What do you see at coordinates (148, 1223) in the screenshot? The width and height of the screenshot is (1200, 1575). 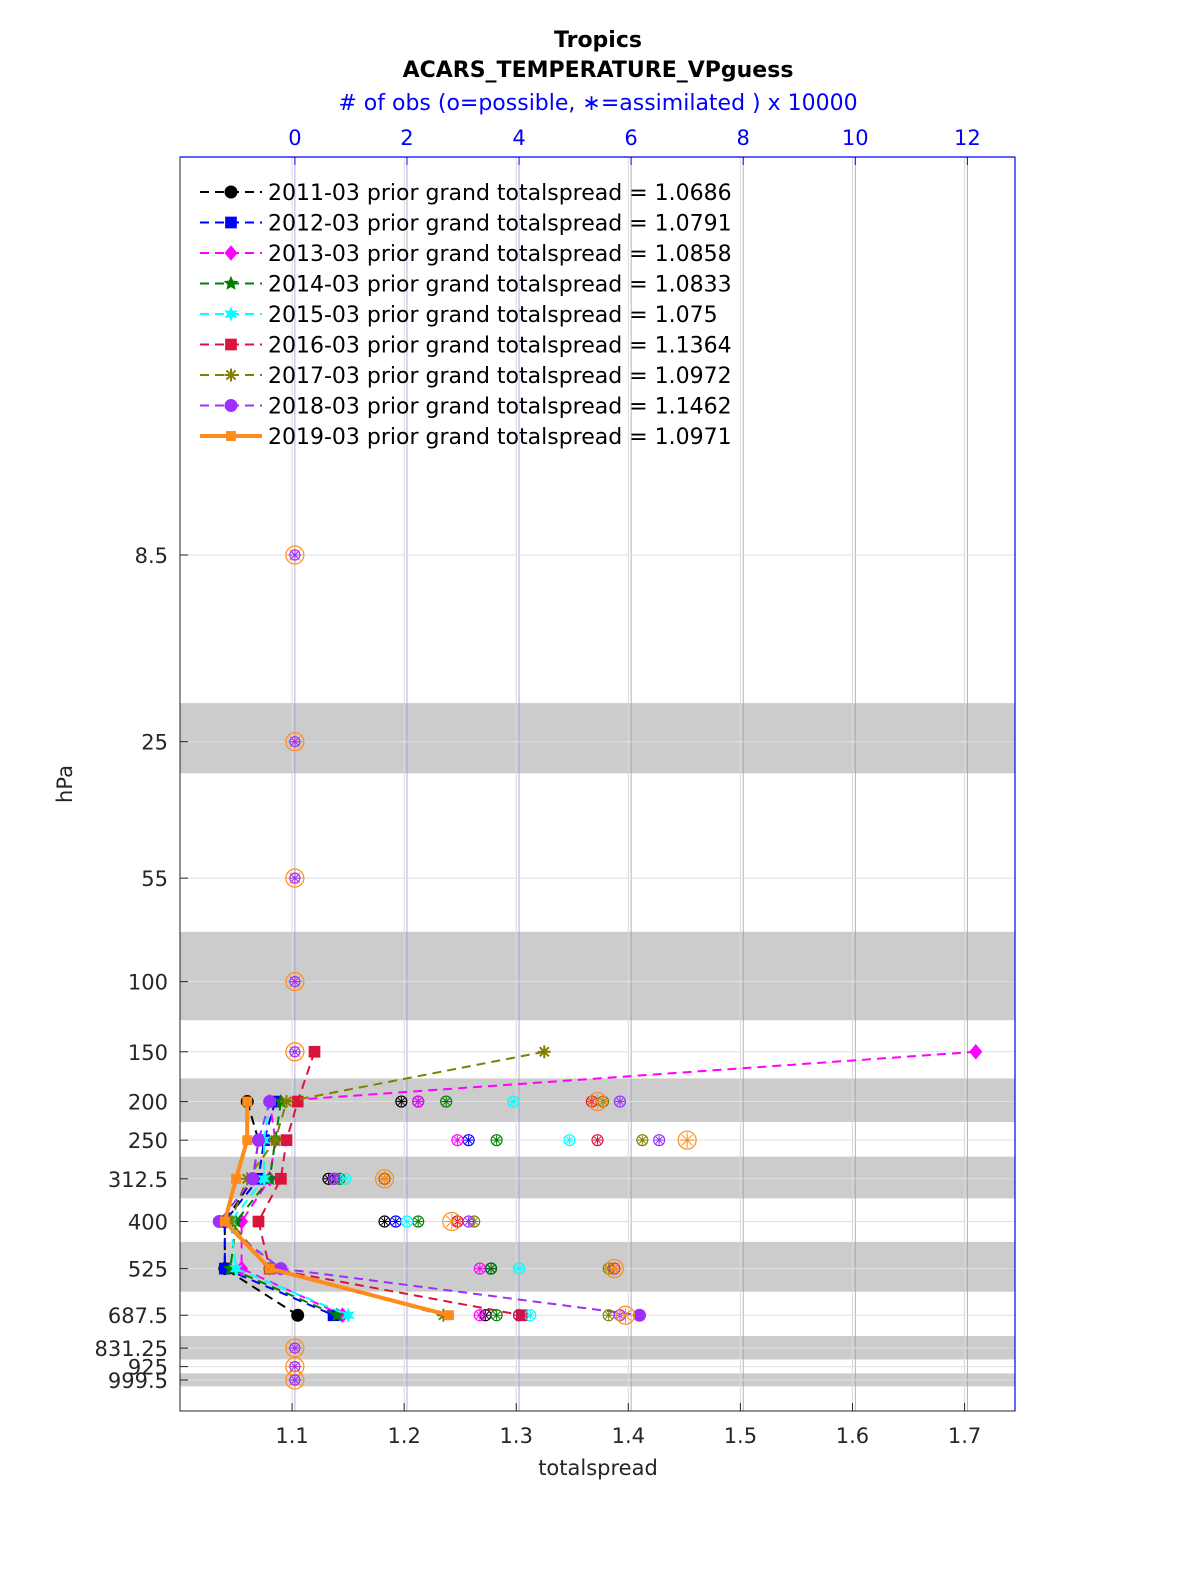 I see `y-tick-label: 400` at bounding box center [148, 1223].